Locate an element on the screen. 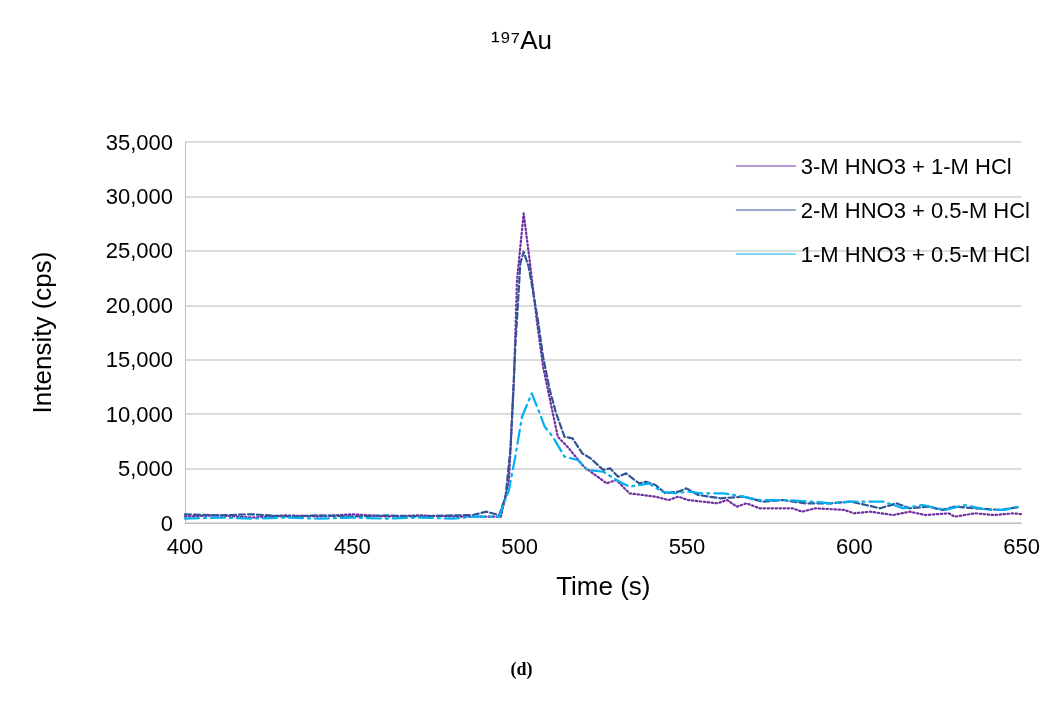 Image resolution: width=1043 pixels, height=702 pixels. y-tick-label: 5,000 is located at coordinates (145, 469).